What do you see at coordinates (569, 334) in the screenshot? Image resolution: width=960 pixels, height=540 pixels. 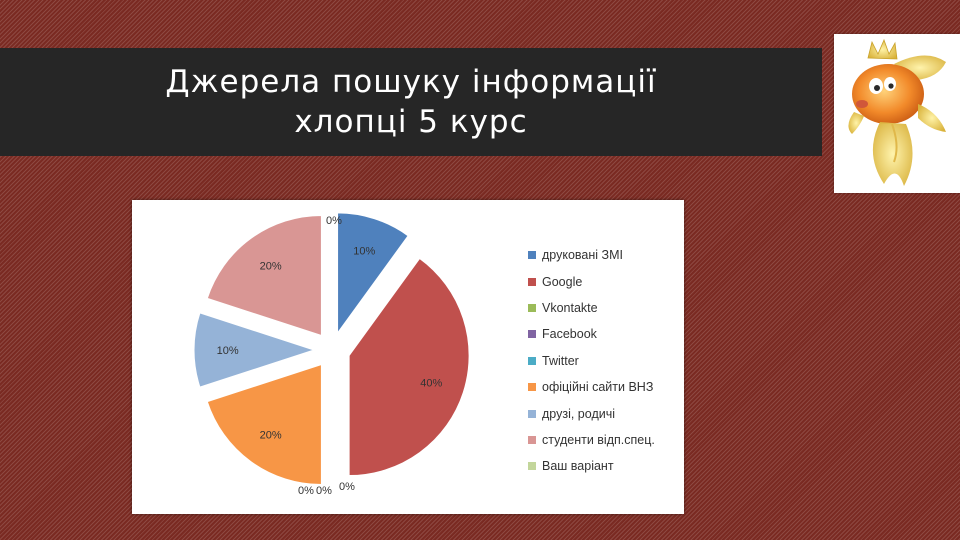 I see `legend-label-3: Facebook` at bounding box center [569, 334].